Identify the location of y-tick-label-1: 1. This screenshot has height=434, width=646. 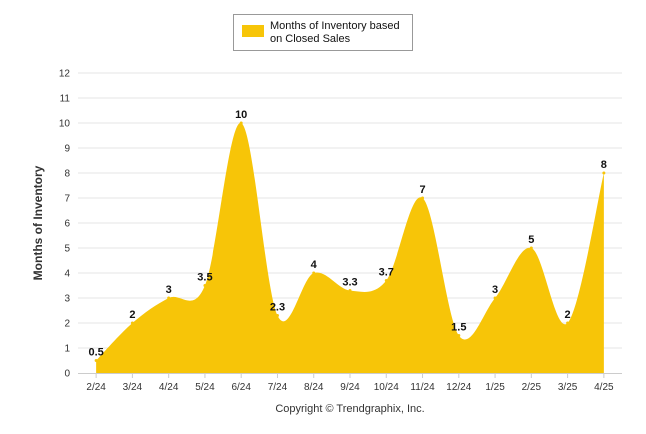
(67, 349).